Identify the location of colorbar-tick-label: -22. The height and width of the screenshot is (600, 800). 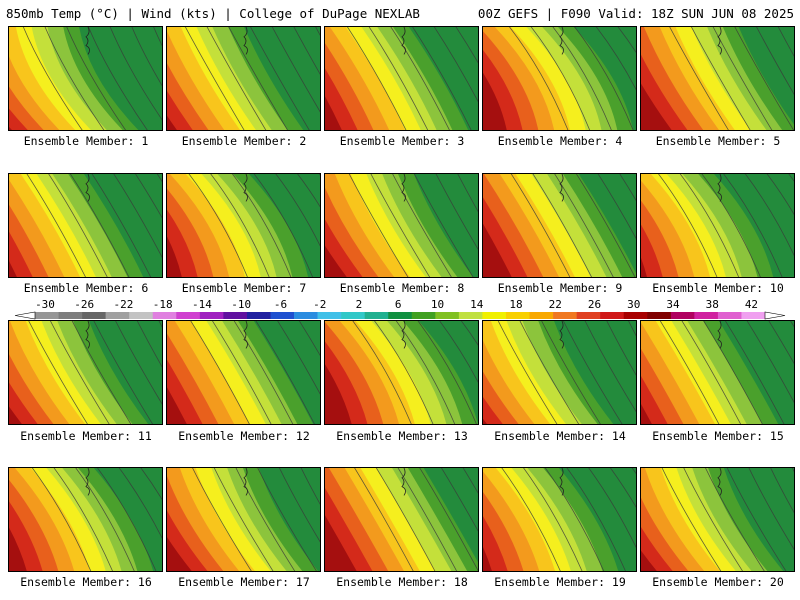
(124, 304).